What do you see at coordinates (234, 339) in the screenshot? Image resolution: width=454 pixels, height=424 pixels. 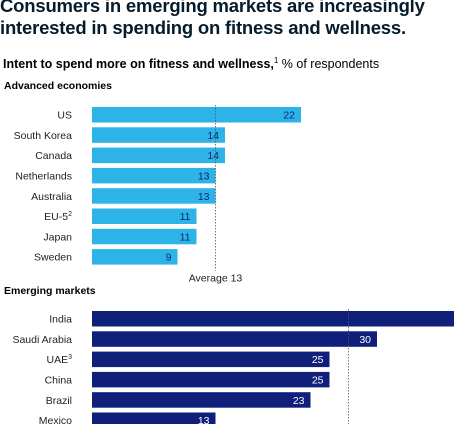 I see `bar-saudi-arabia` at bounding box center [234, 339].